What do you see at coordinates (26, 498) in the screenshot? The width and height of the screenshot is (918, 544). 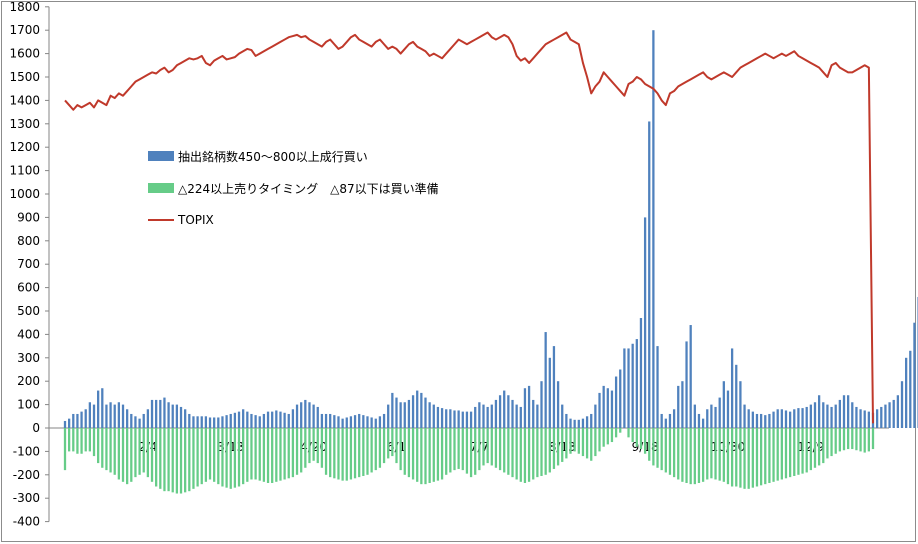 I see `y-tick-label: -300` at bounding box center [26, 498].